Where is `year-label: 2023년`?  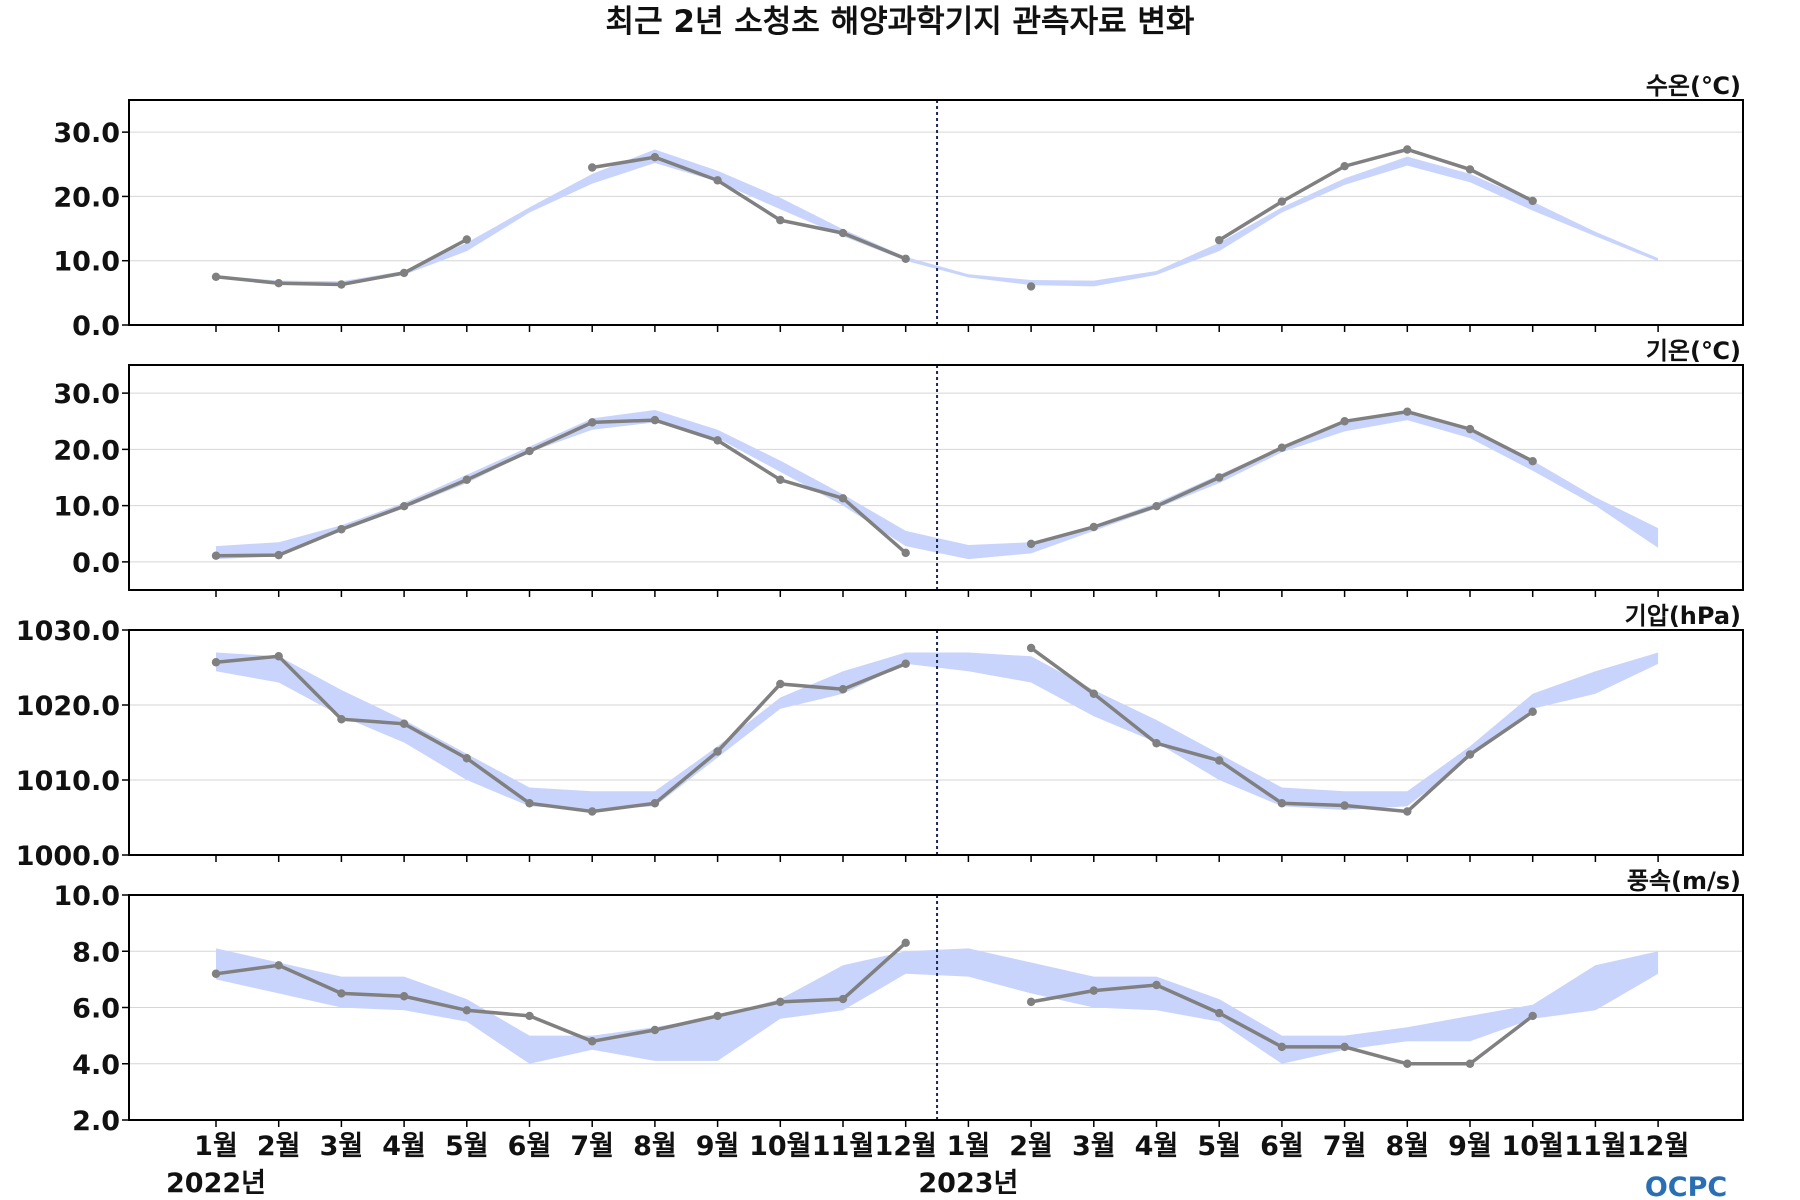
year-label: 2023년 is located at coordinates (968, 1183).